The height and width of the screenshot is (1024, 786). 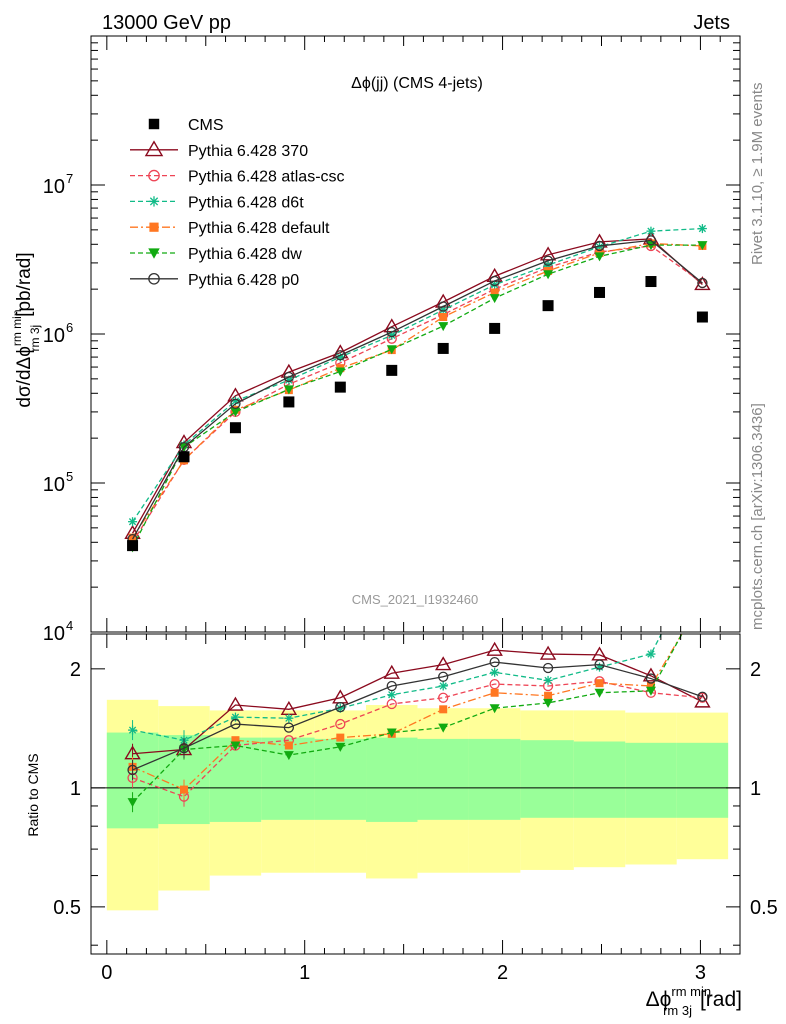 I want to click on legend-label: Pythia 6.428 370, so click(x=248, y=151).